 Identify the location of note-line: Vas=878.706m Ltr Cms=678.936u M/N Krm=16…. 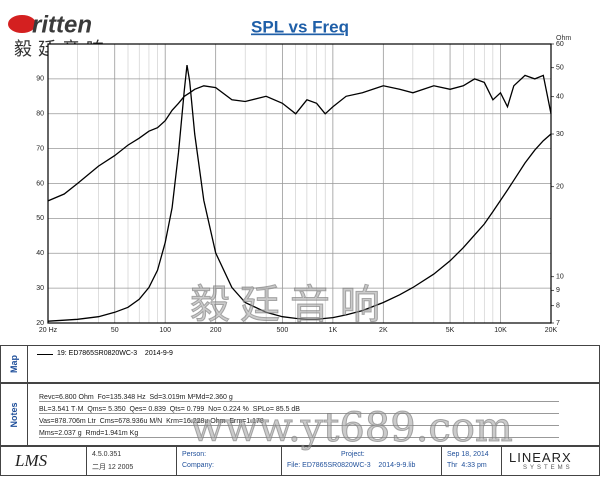
(299, 422).